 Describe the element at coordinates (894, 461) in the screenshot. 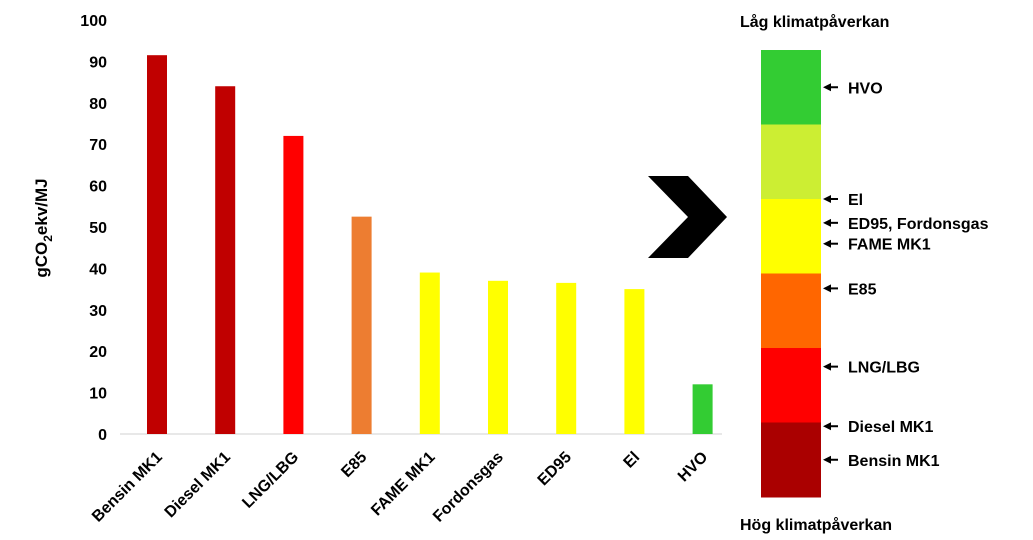

I see `scale-label-text: Bensin MK1` at that location.